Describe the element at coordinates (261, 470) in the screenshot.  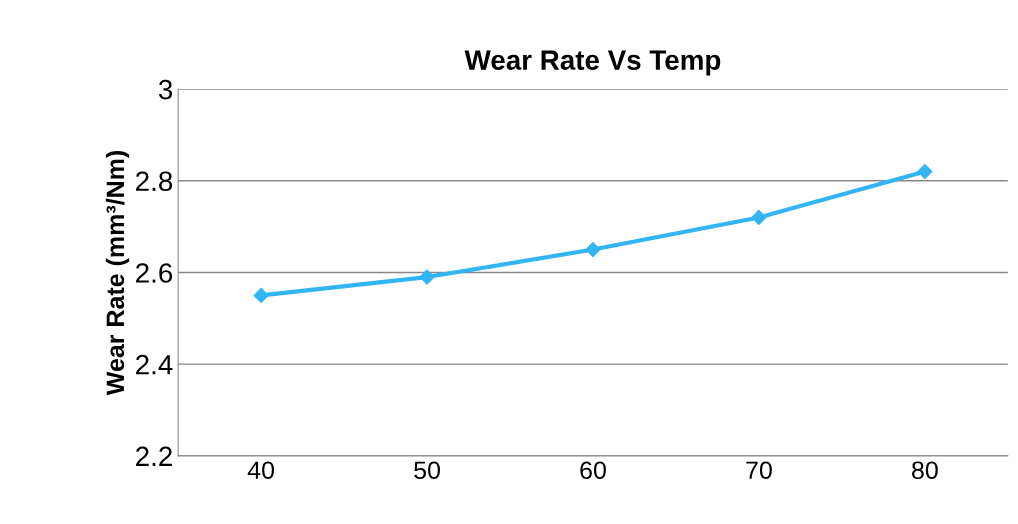
I see `x-tick-label: 40` at that location.